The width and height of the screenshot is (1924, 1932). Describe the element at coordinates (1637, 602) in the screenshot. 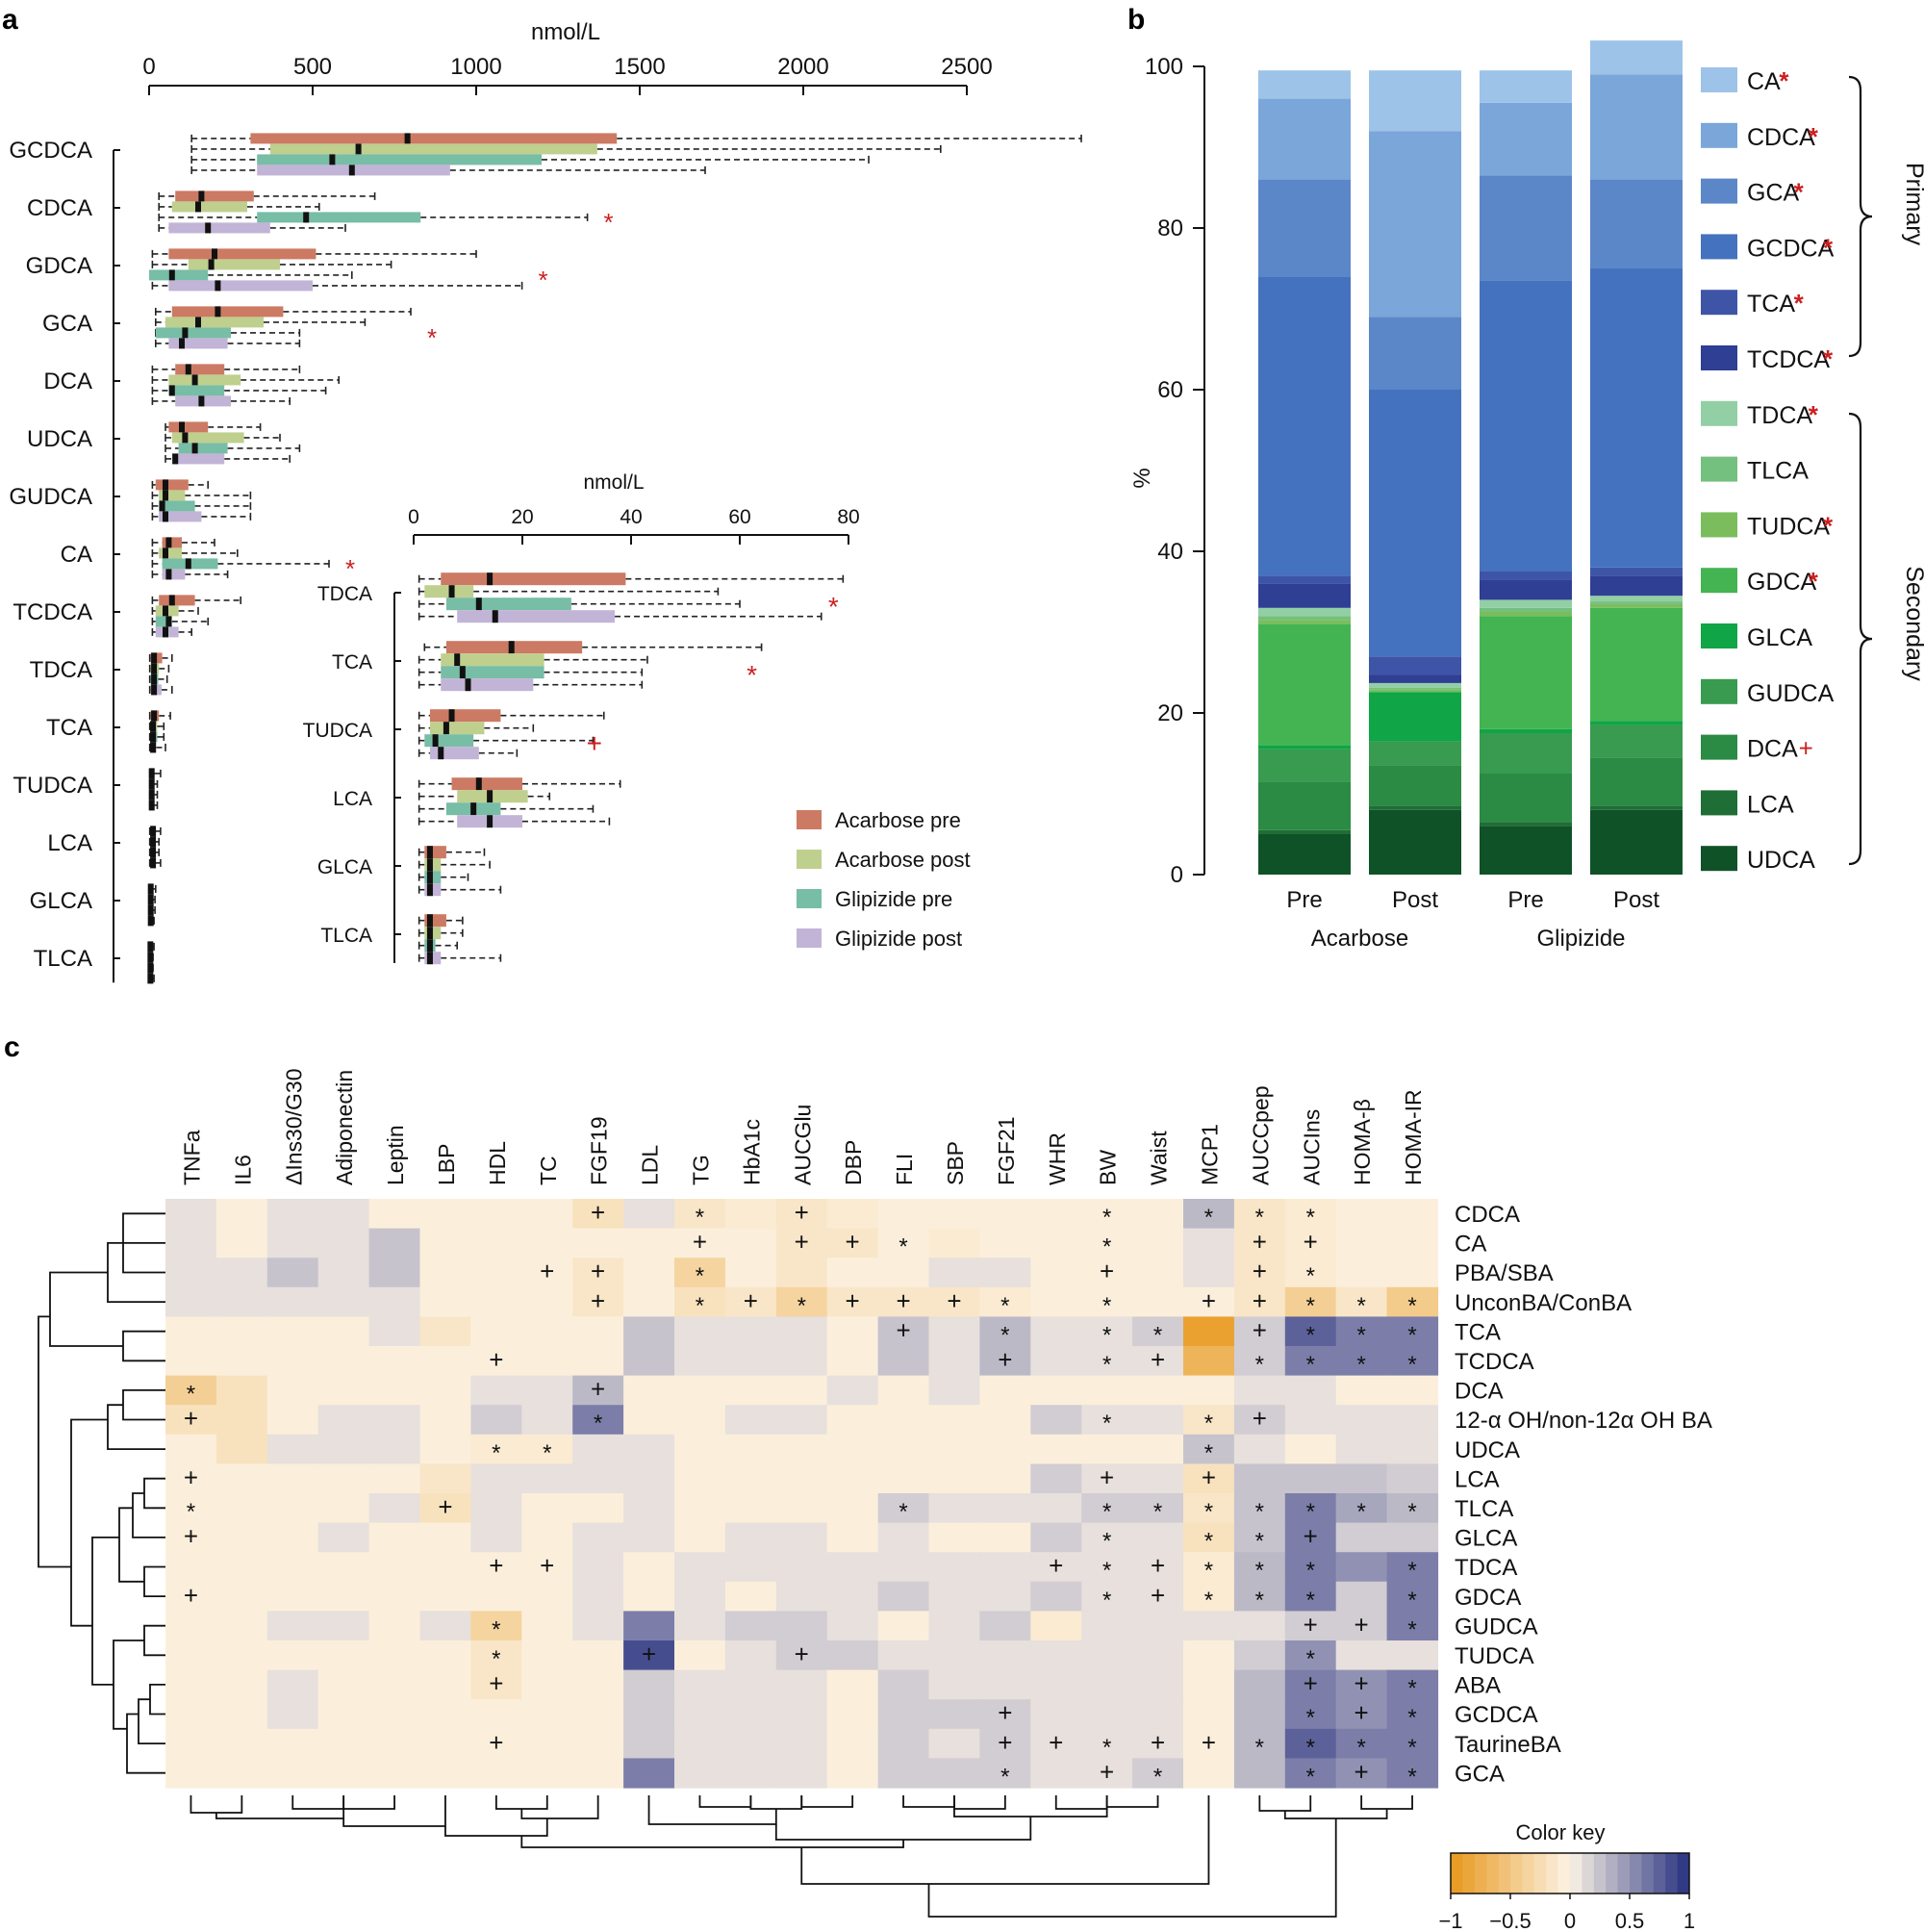

I see `bar-segment-tlca` at that location.